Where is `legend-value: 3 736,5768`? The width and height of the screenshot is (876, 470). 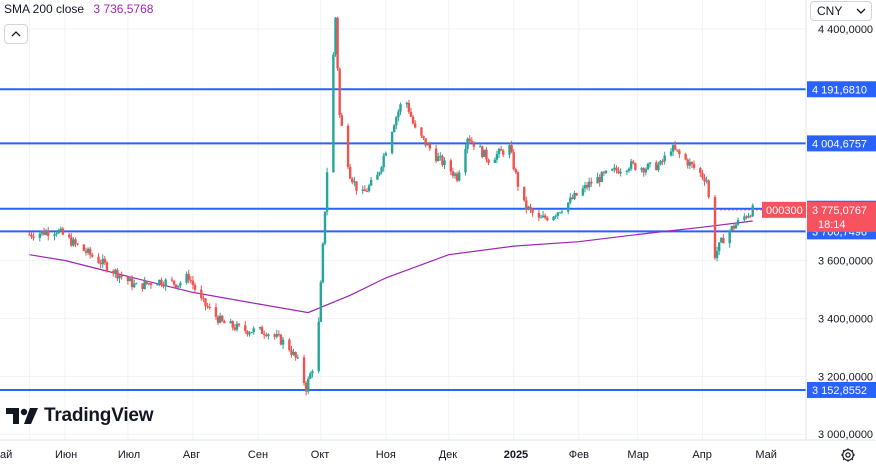 legend-value: 3 736,5768 is located at coordinates (123, 9).